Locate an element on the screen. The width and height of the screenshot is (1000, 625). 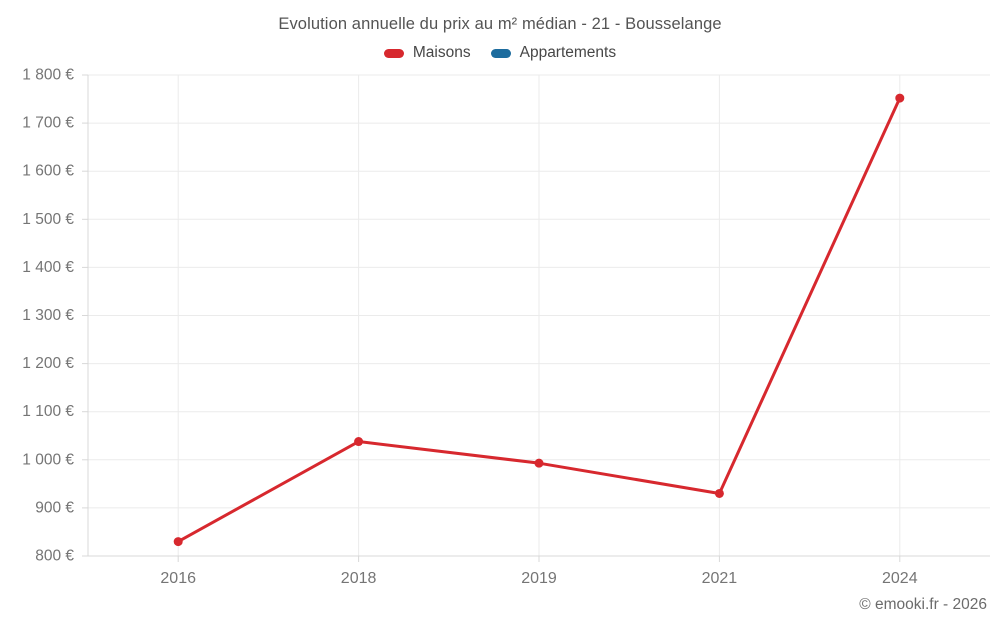
y-tick-label: 1 800 € is located at coordinates (48, 75).